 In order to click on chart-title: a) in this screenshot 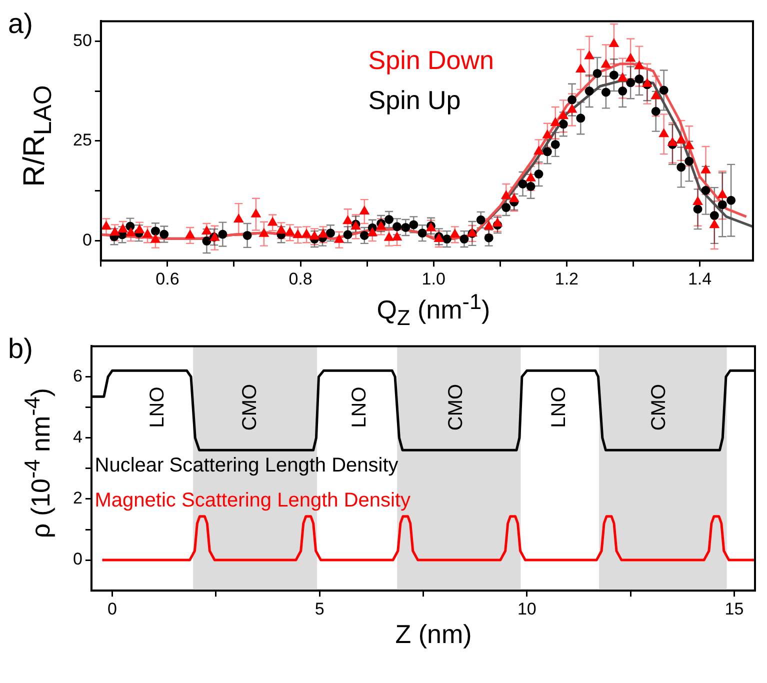, I will do `click(20, 24)`.